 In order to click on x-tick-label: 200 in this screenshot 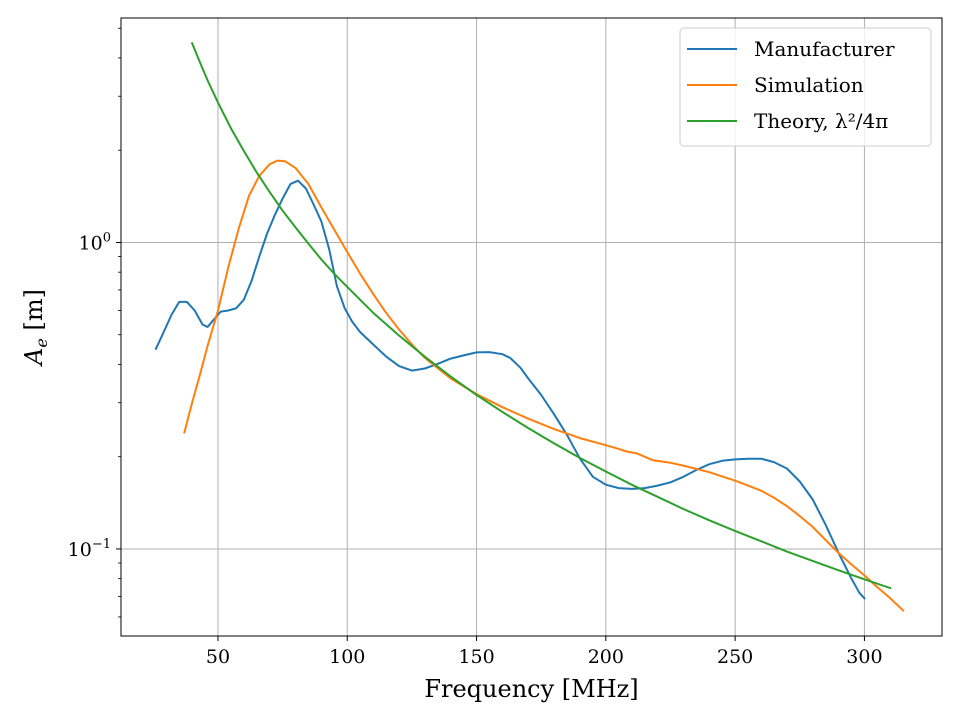, I will do `click(606, 657)`.